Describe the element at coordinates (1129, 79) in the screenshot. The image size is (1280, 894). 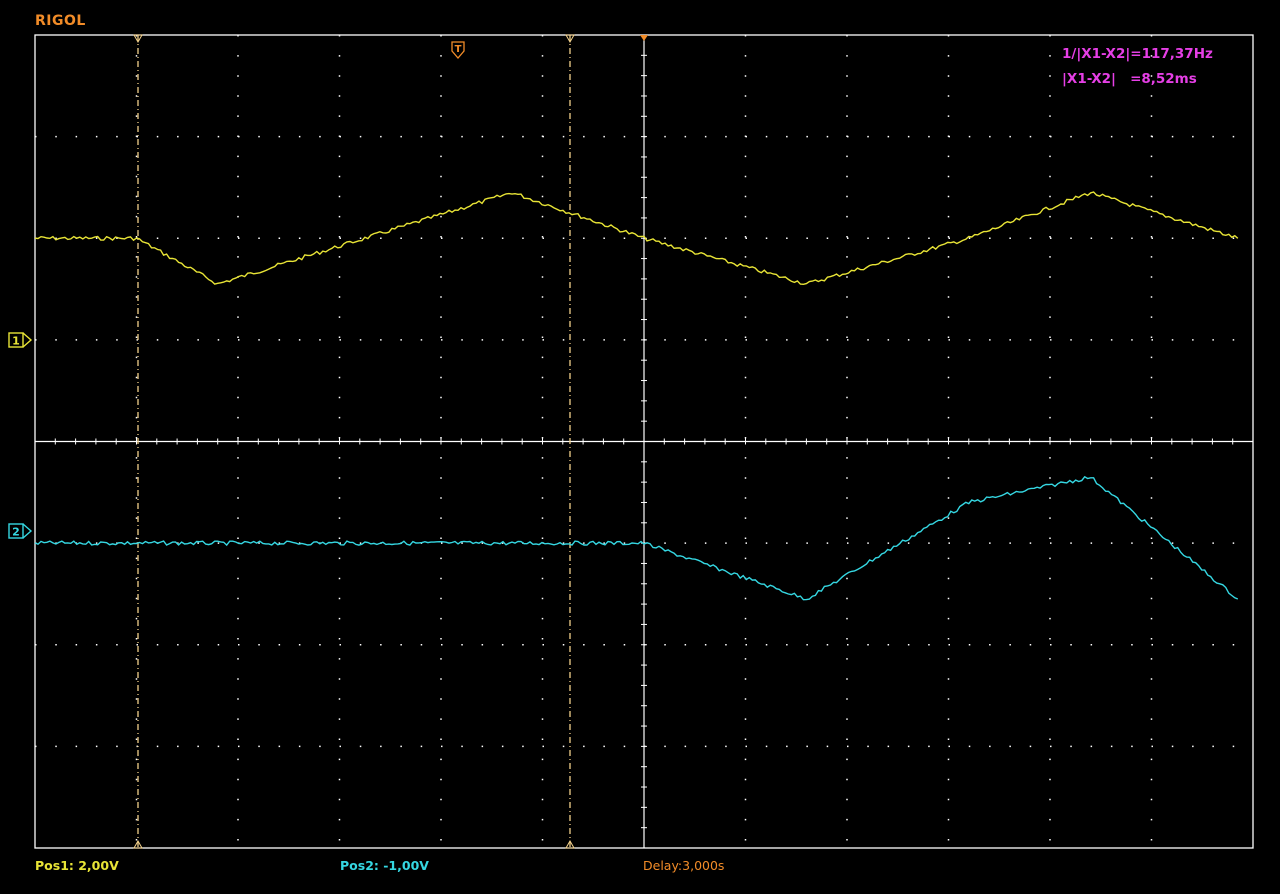
I see `cursor-delta-readout: |X1-X2| =8,52ms` at that location.